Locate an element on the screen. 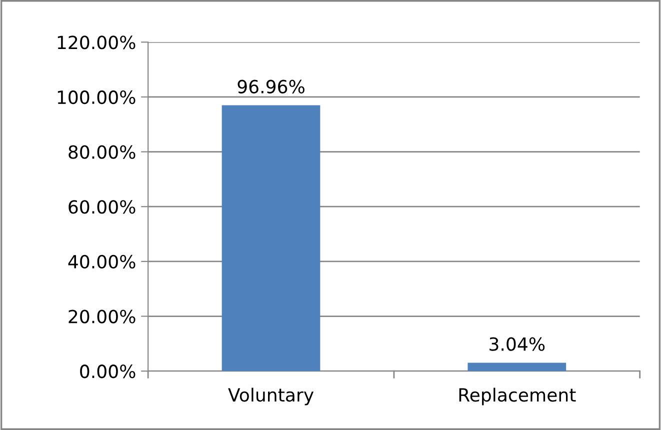 The image size is (661, 430). data-label: 96.96% is located at coordinates (271, 87).